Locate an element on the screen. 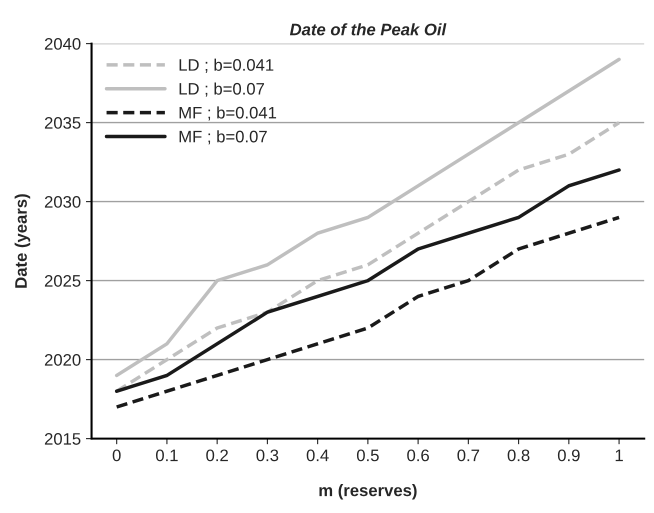  legend-label: MF ; b=0.07 is located at coordinates (223, 137).